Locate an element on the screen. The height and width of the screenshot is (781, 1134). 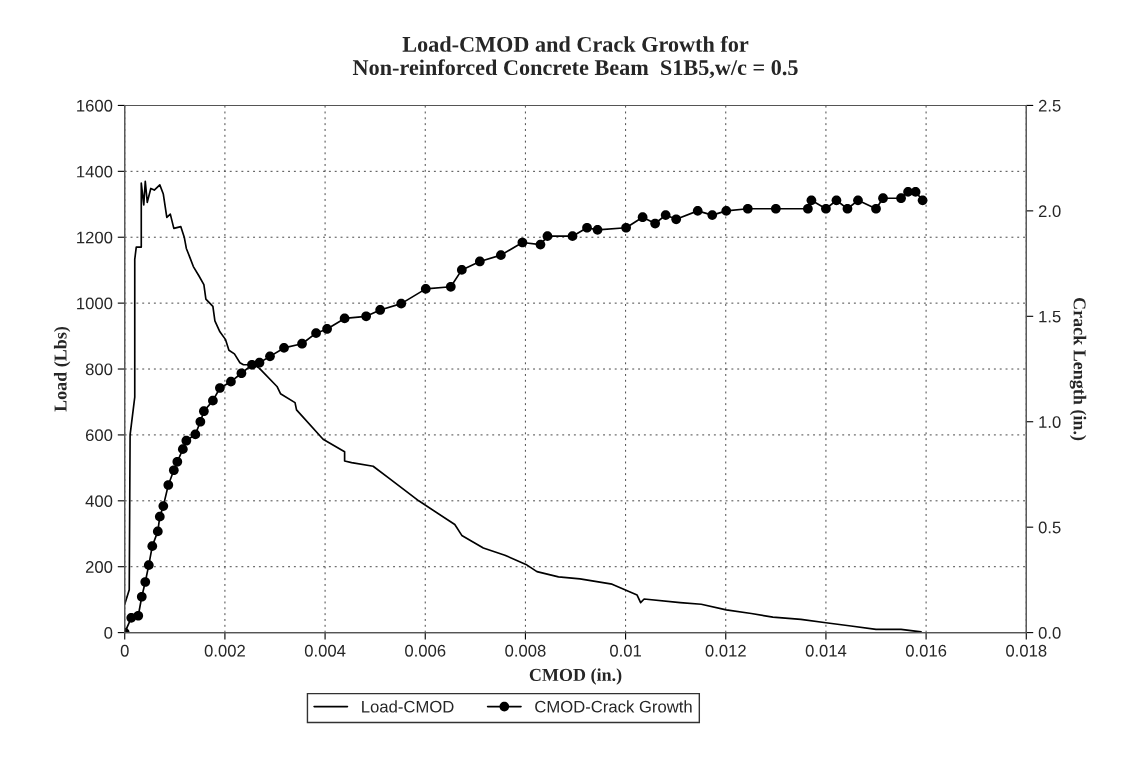
legend-label: Load-CMOD is located at coordinates (408, 706).